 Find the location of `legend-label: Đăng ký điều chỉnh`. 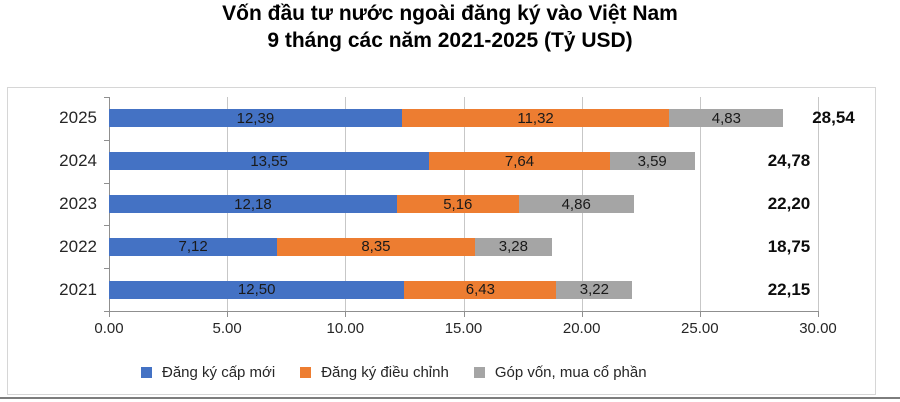

legend-label: Đăng ký điều chỉnh is located at coordinates (385, 372).